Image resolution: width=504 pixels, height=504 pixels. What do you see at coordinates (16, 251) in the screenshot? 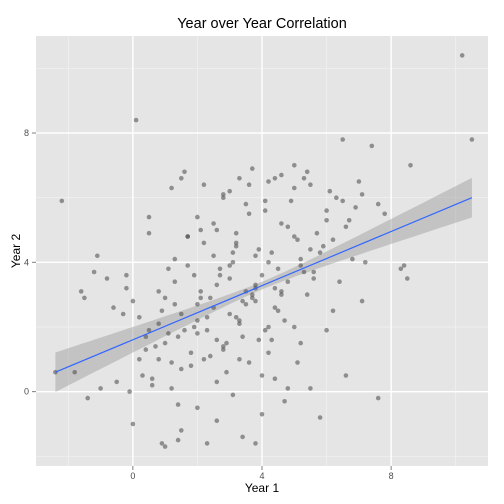
I see `y-axis-label: Year 2` at bounding box center [16, 251].